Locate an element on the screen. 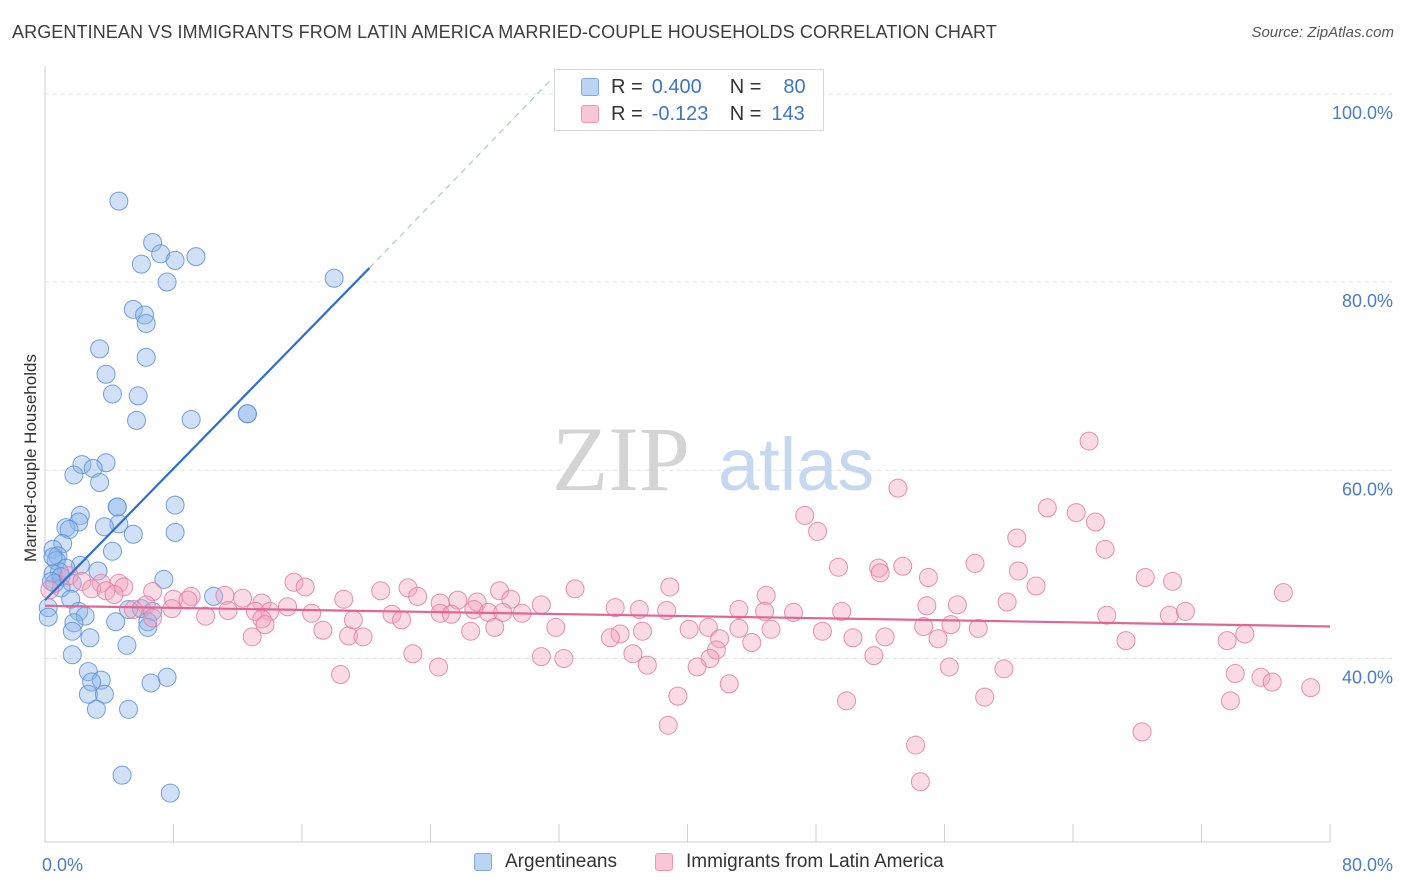 The image size is (1406, 892). y-tick-label: 40.0% is located at coordinates (1367, 677).